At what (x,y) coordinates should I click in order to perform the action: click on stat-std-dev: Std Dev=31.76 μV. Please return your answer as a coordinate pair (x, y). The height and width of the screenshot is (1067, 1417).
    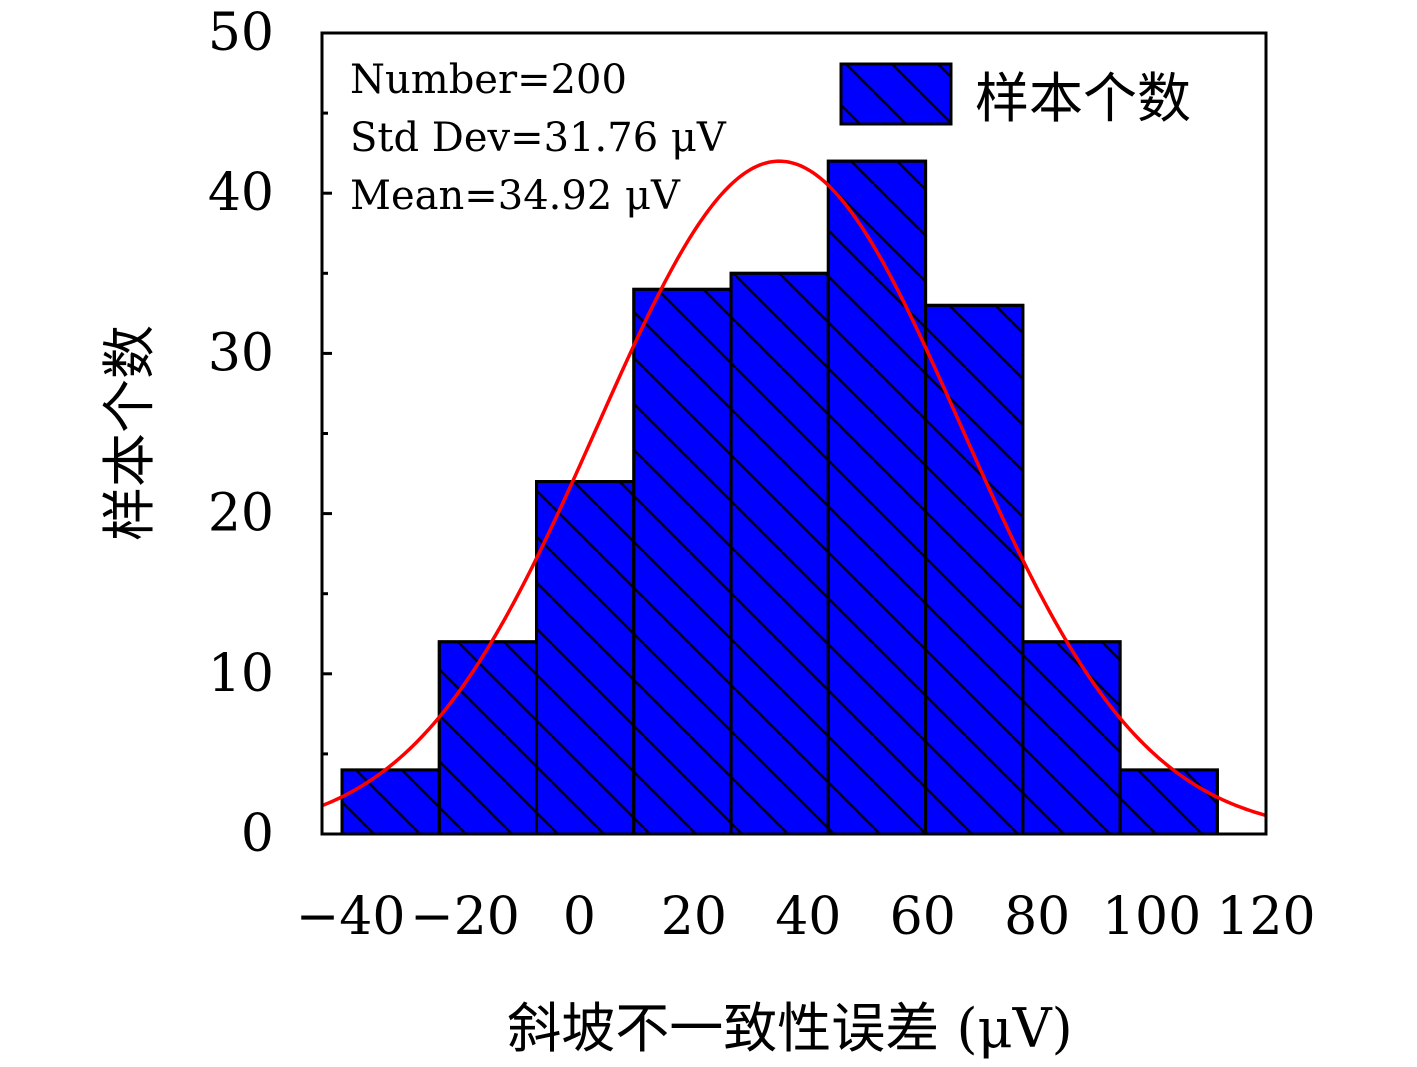
    Looking at the image, I should click on (538, 138).